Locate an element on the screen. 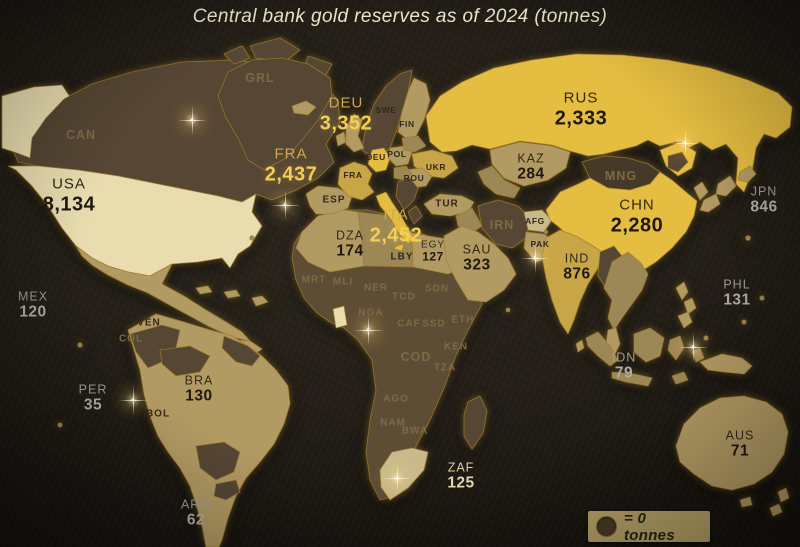 Image resolution: width=800 pixels, height=547 pixels. country-uk is located at coordinates (355, 133).